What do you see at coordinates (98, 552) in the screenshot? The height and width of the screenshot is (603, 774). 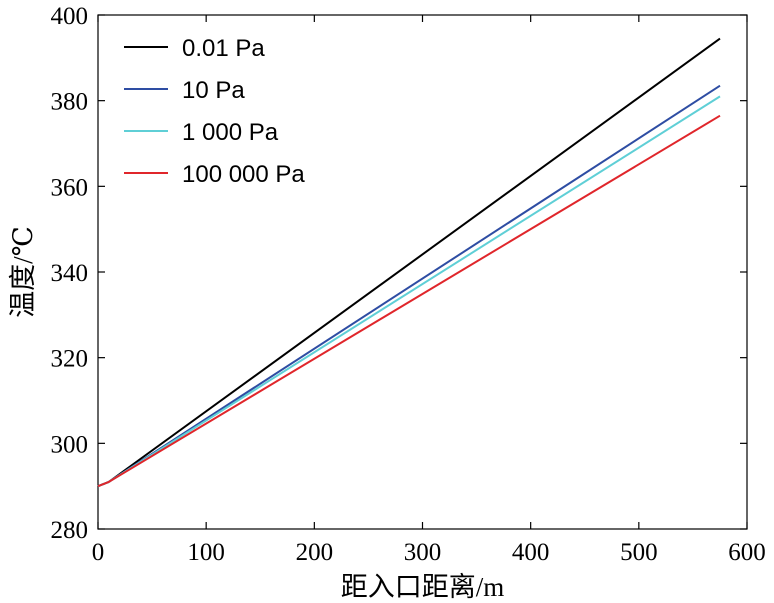 I see `x-tick-label: 0` at bounding box center [98, 552].